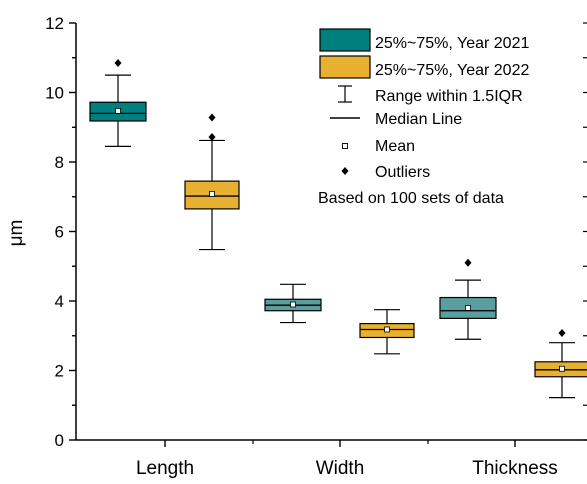  What do you see at coordinates (54, 23) in the screenshot?
I see `y-tick-label: 12` at bounding box center [54, 23].